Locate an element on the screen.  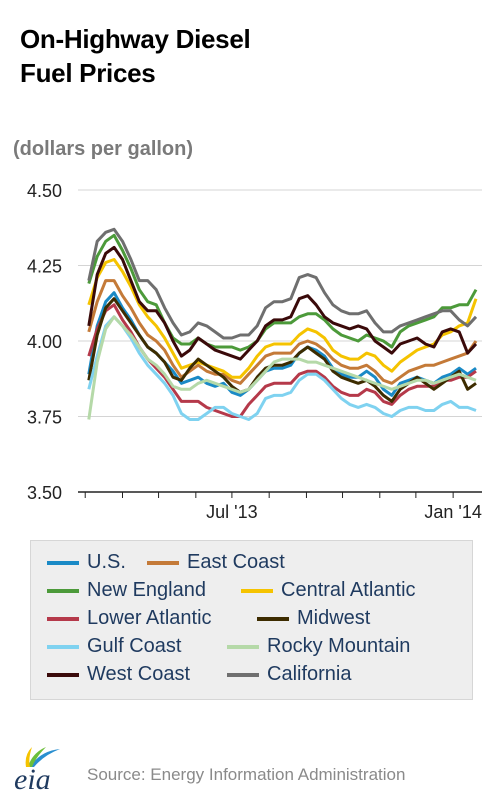
series-line-lower-atlantic is located at coordinates (282, 360).